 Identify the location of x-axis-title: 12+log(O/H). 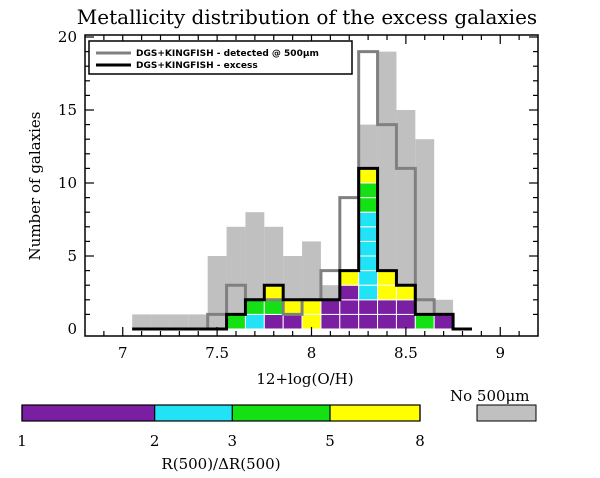
(304, 379).